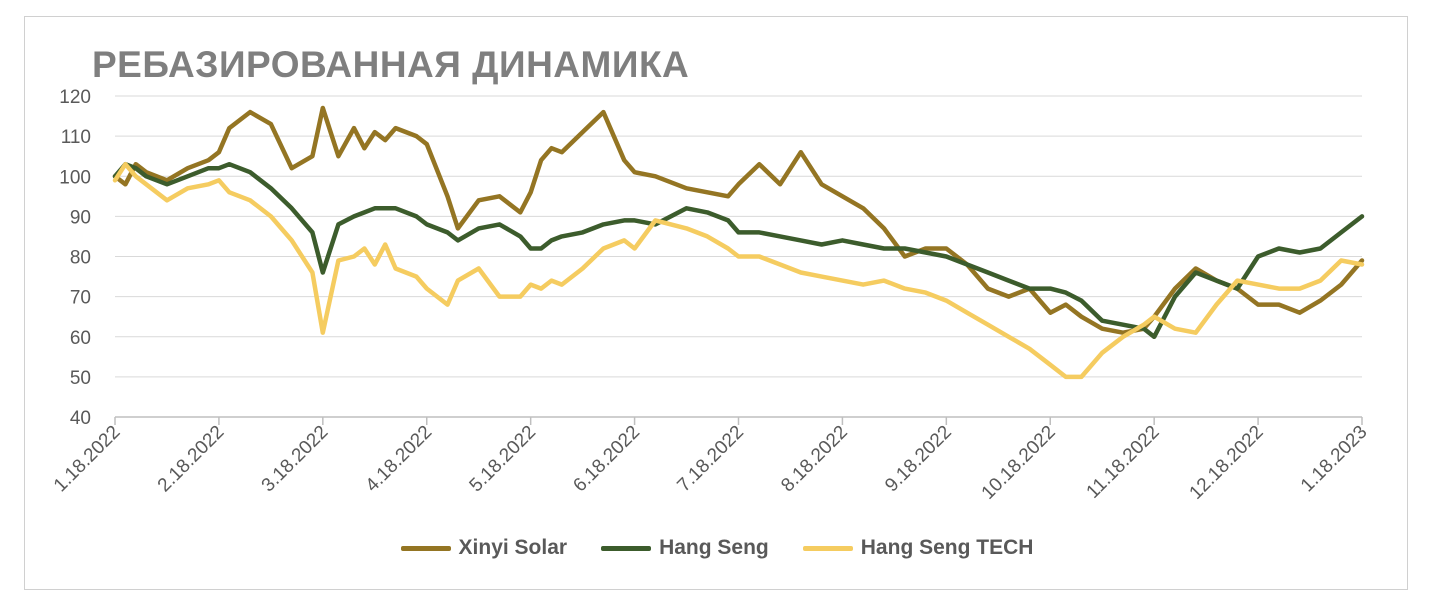 Image resolution: width=1434 pixels, height=608 pixels. Describe the element at coordinates (191, 459) in the screenshot. I see `x-tick-label: 2.18.2022` at that location.